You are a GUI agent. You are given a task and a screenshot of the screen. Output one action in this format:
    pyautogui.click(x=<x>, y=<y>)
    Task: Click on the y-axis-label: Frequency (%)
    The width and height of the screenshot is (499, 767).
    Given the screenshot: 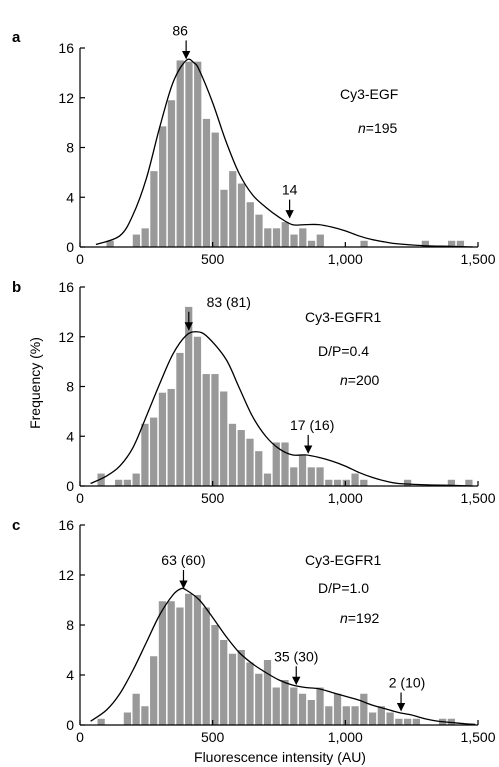 What is the action you would take?
    pyautogui.click(x=35, y=383)
    